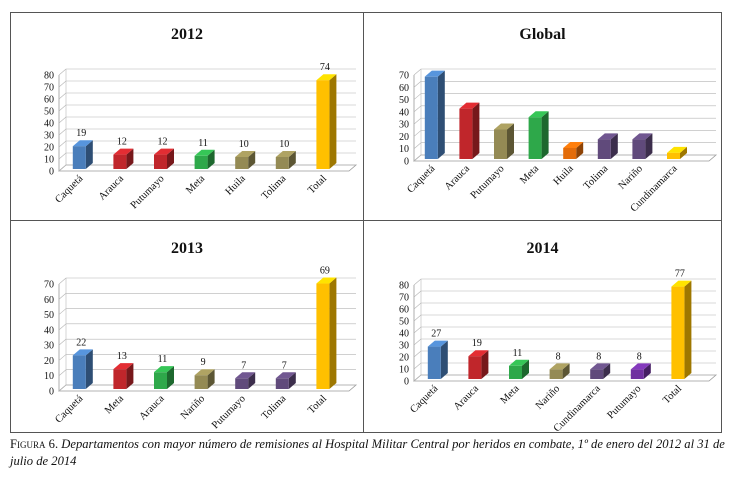 The height and width of the screenshot is (480, 730). Describe the element at coordinates (548, 397) in the screenshot. I see `x-tick-label: Nariño` at that location.